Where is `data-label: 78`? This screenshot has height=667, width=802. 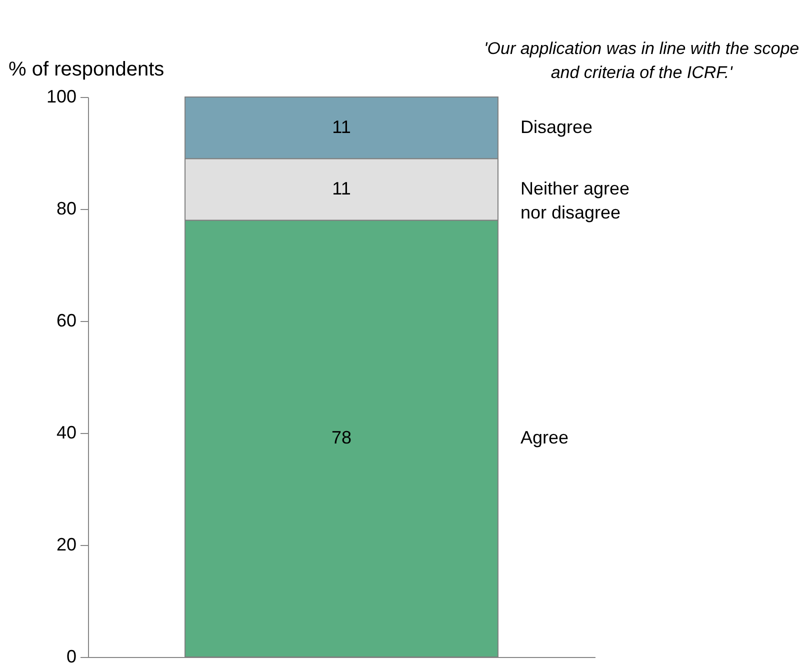 data-label: 78 is located at coordinates (341, 438).